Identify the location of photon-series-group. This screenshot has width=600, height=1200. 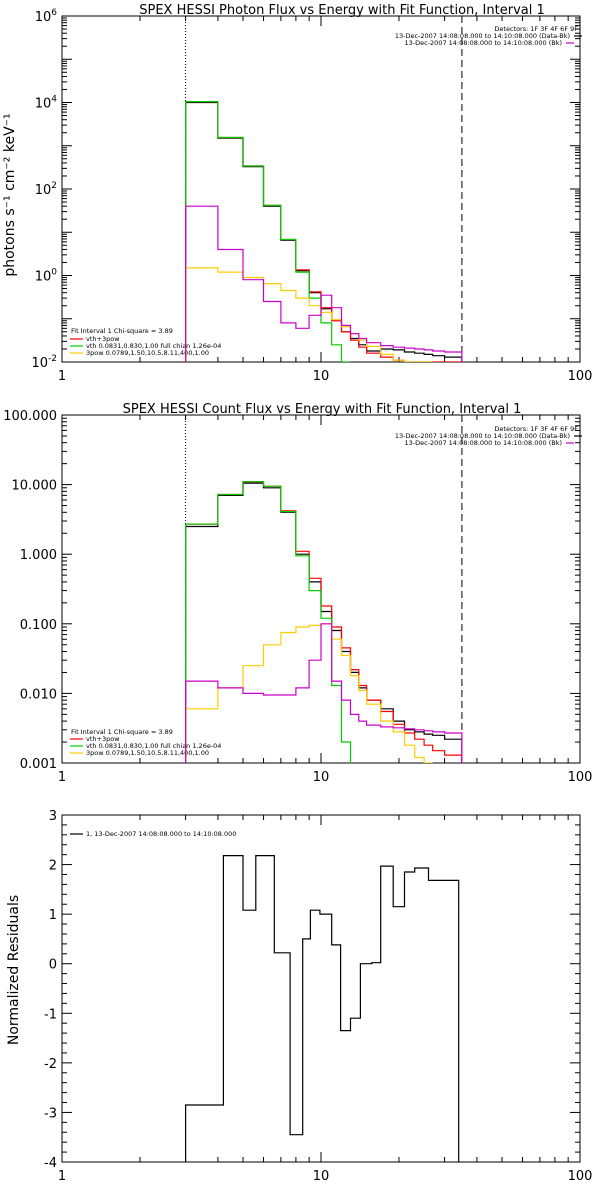
(324, 231).